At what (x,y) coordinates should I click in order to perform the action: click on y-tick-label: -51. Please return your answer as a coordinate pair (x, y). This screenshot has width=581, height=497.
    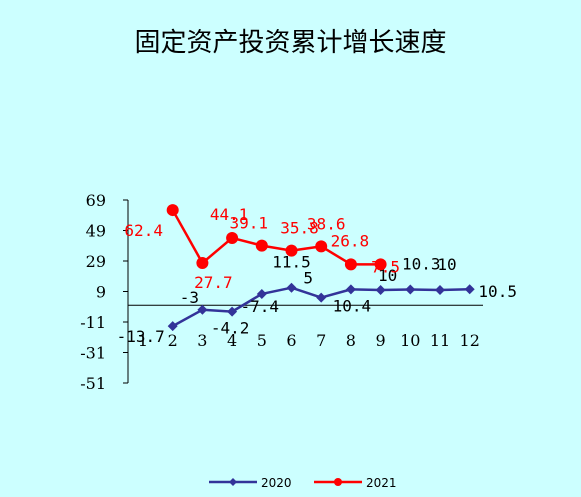
    Looking at the image, I should click on (93, 383).